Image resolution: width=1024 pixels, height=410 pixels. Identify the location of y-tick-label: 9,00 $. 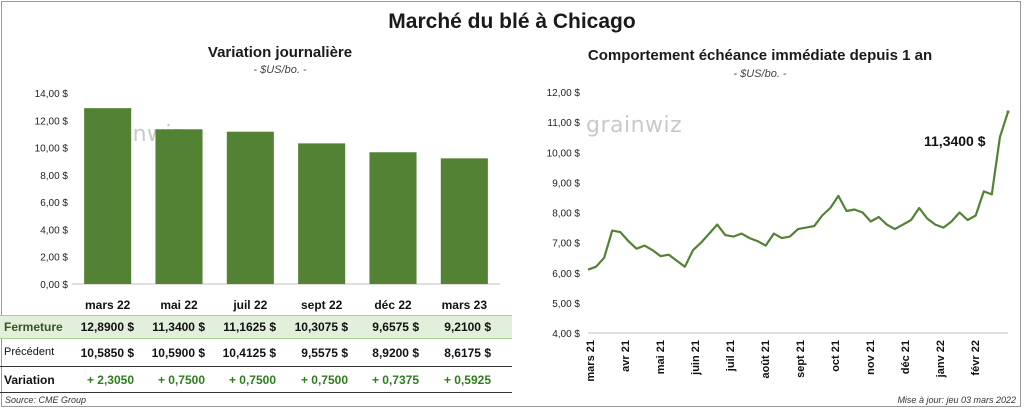
(566, 183).